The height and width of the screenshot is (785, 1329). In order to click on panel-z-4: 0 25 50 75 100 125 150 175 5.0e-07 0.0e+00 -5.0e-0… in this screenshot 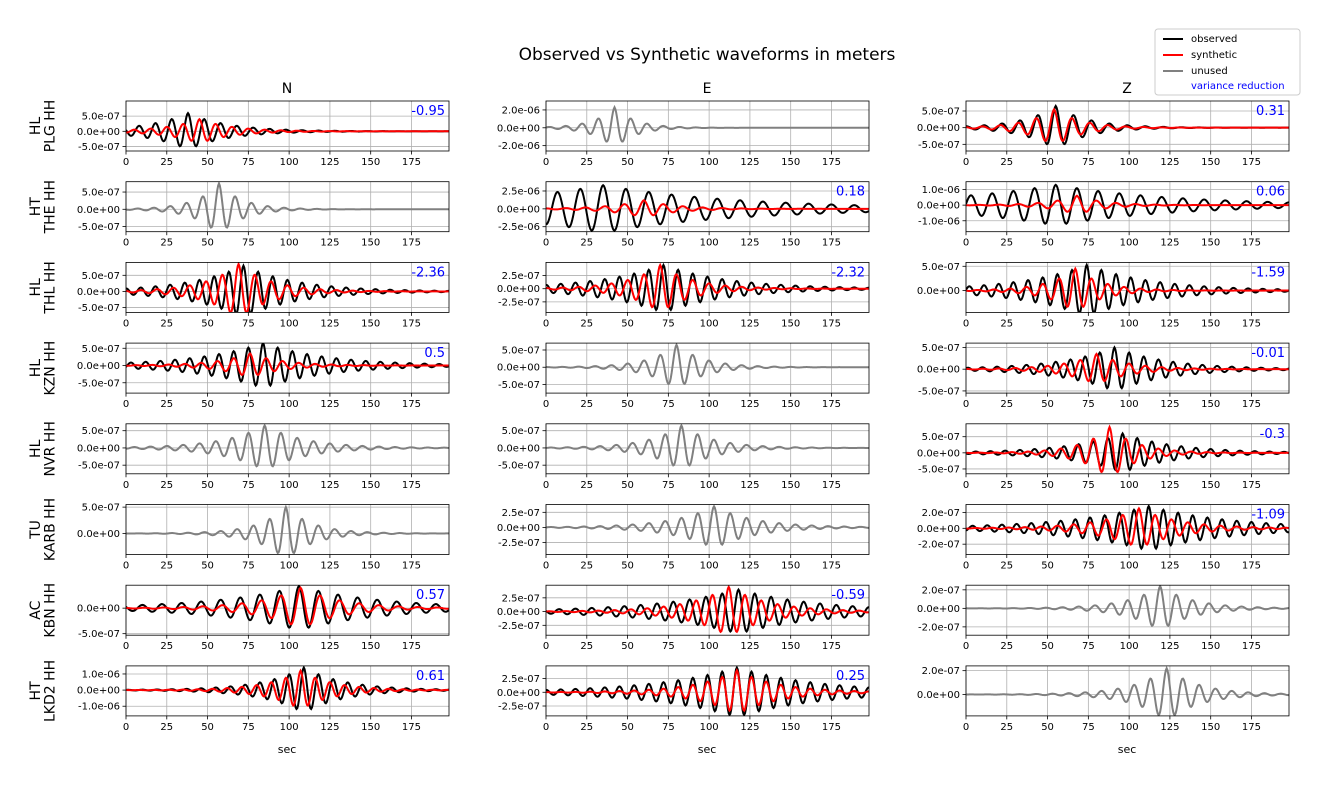, I will do `click(1103, 457)`.